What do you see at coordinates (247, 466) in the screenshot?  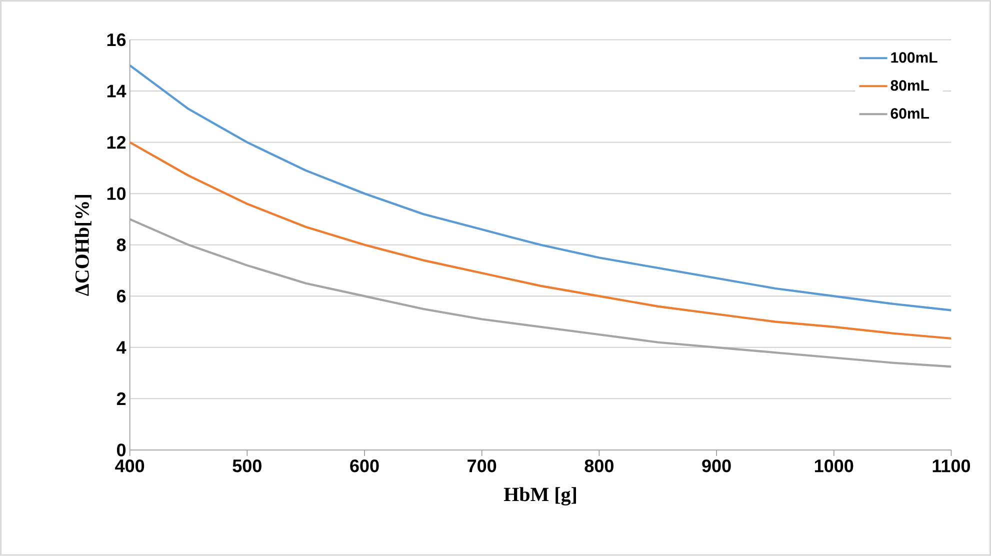 I see `x-tick-label: 500` at bounding box center [247, 466].